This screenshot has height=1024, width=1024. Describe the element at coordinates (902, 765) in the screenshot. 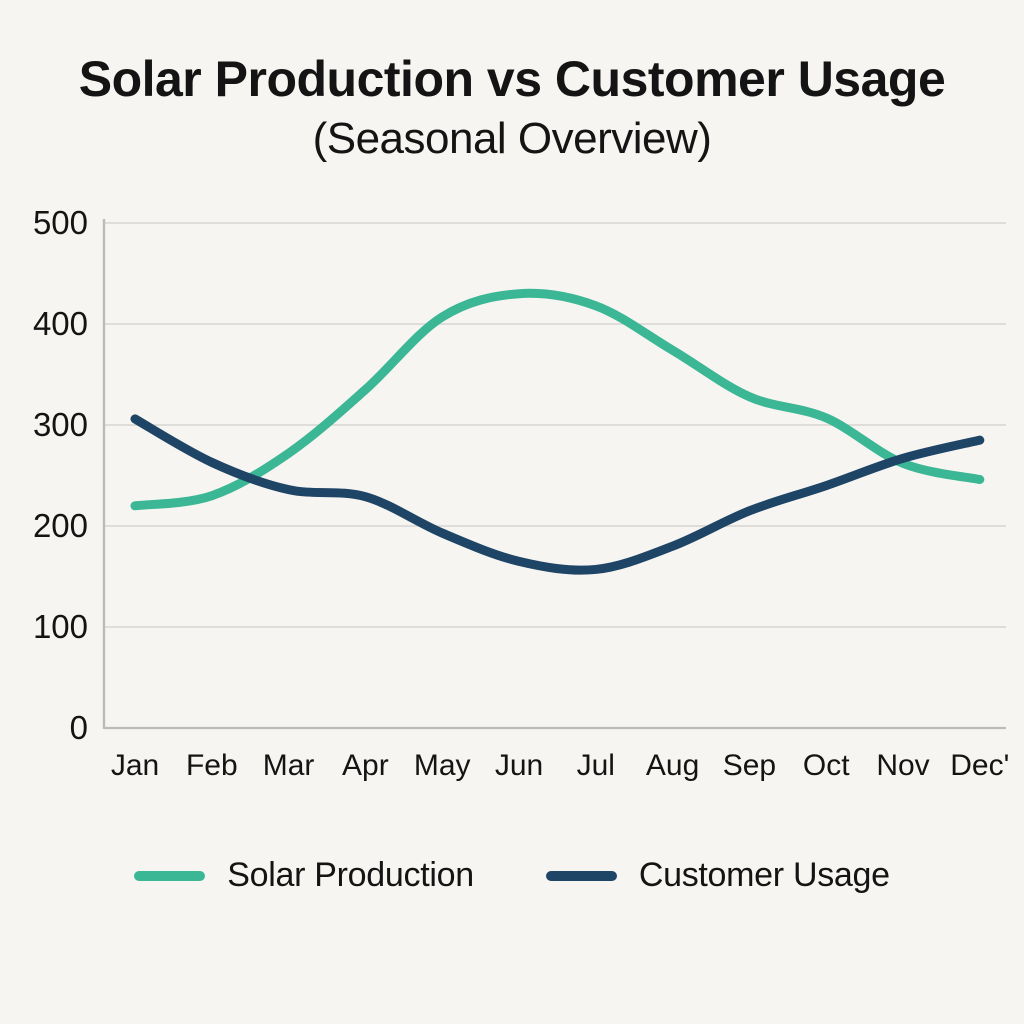

I see `x-tick-label-nov: Nov` at that location.